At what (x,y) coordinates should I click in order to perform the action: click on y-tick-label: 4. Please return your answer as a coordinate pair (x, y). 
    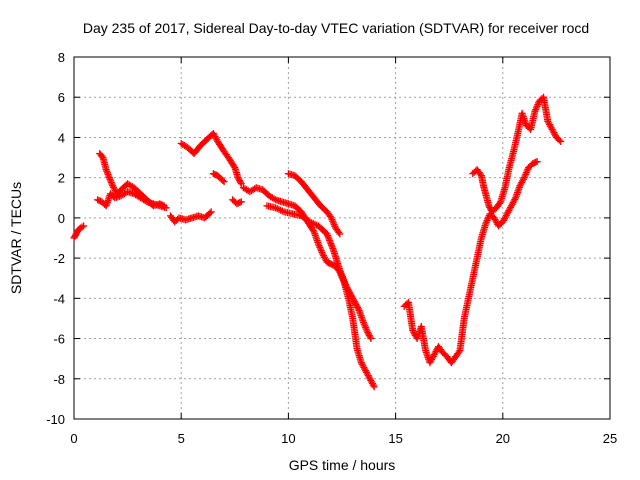
    Looking at the image, I should click on (61, 137).